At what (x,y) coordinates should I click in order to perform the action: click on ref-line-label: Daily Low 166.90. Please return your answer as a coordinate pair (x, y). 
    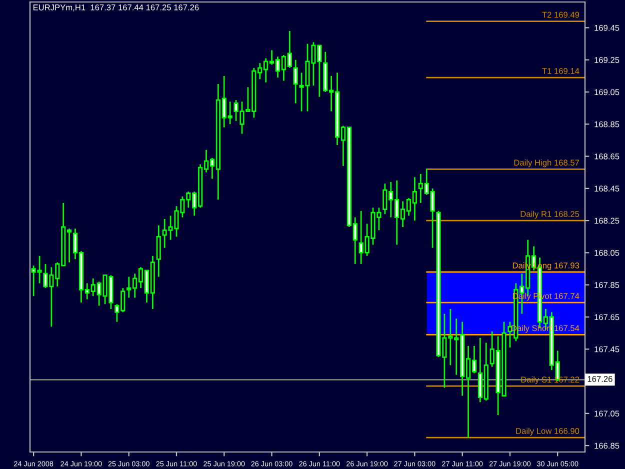
    Looking at the image, I should click on (548, 432).